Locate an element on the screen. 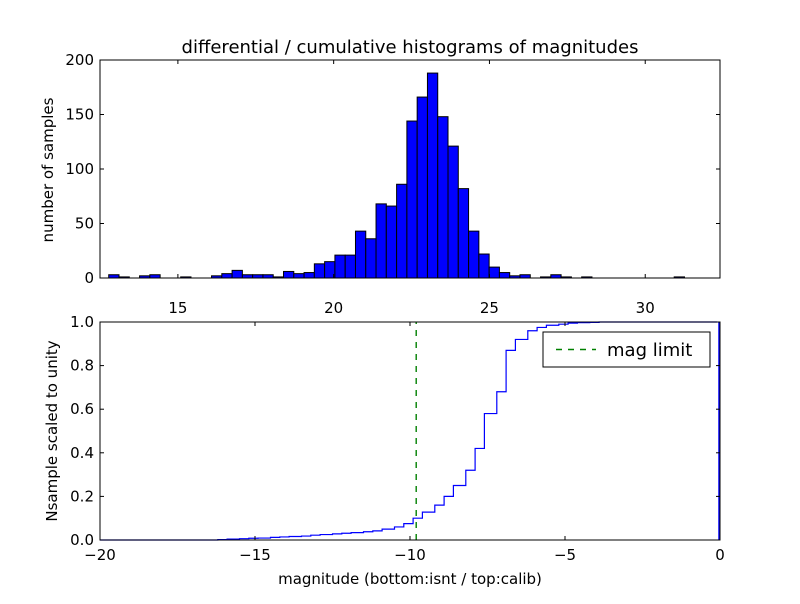 The image size is (800, 604). histogram-y-tick-label: 150 is located at coordinates (79, 115).